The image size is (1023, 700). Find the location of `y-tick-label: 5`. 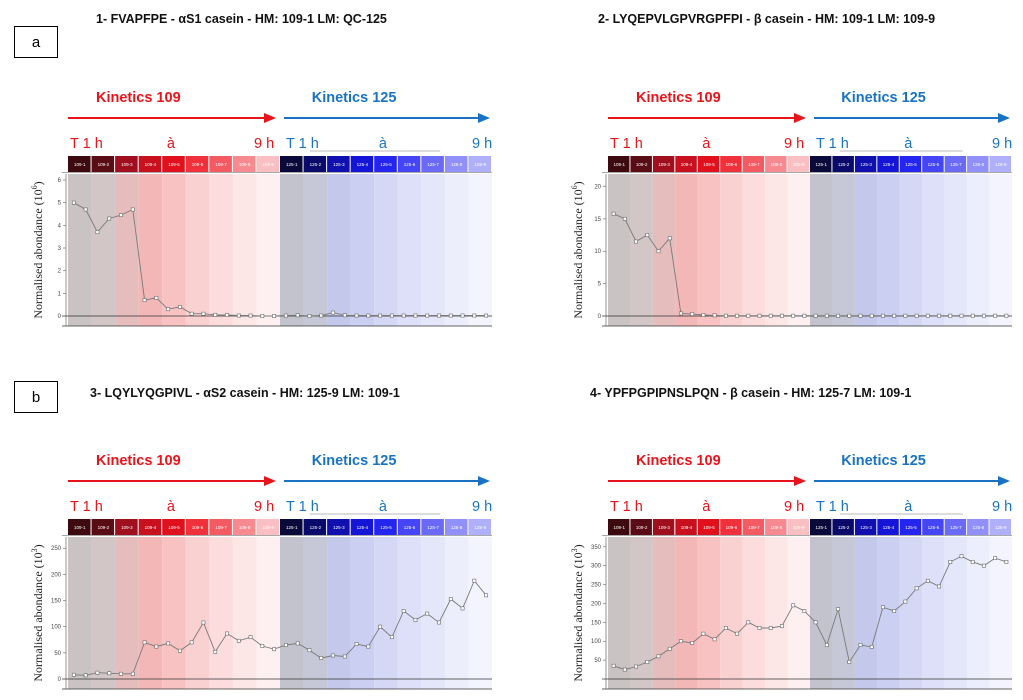

y-tick-label: 5 is located at coordinates (60, 204).